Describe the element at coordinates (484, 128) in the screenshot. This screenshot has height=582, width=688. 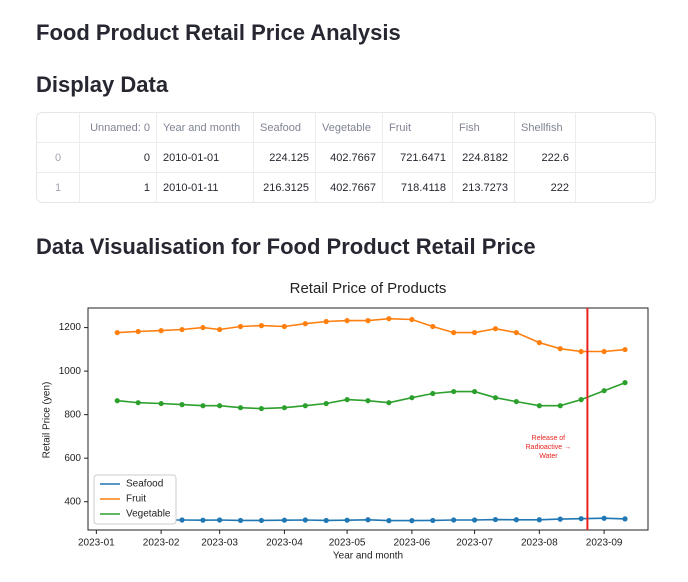
I see `column-header: Fish` at that location.